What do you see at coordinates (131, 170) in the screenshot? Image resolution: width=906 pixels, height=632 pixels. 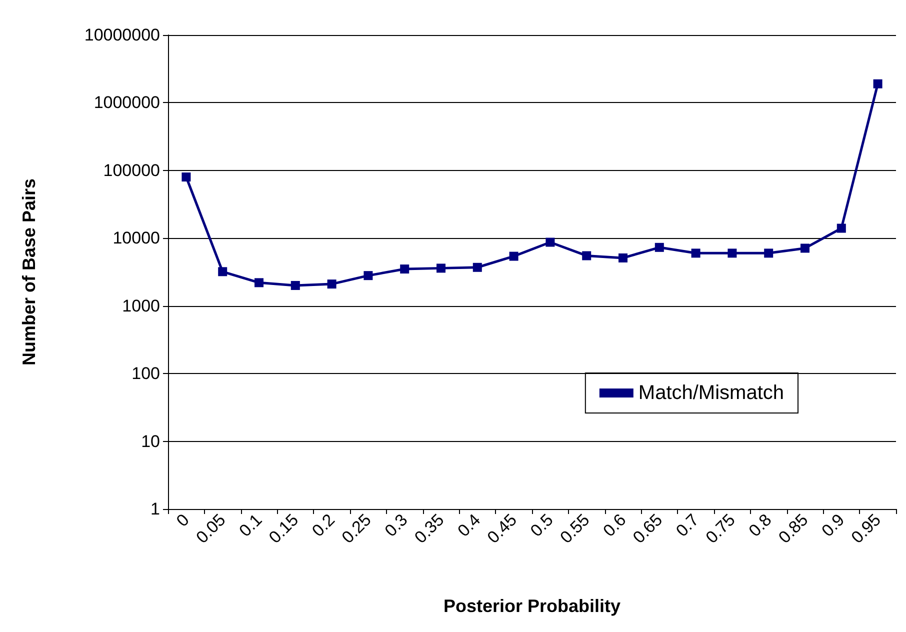 I see `y-tick-label: 100000` at bounding box center [131, 170].